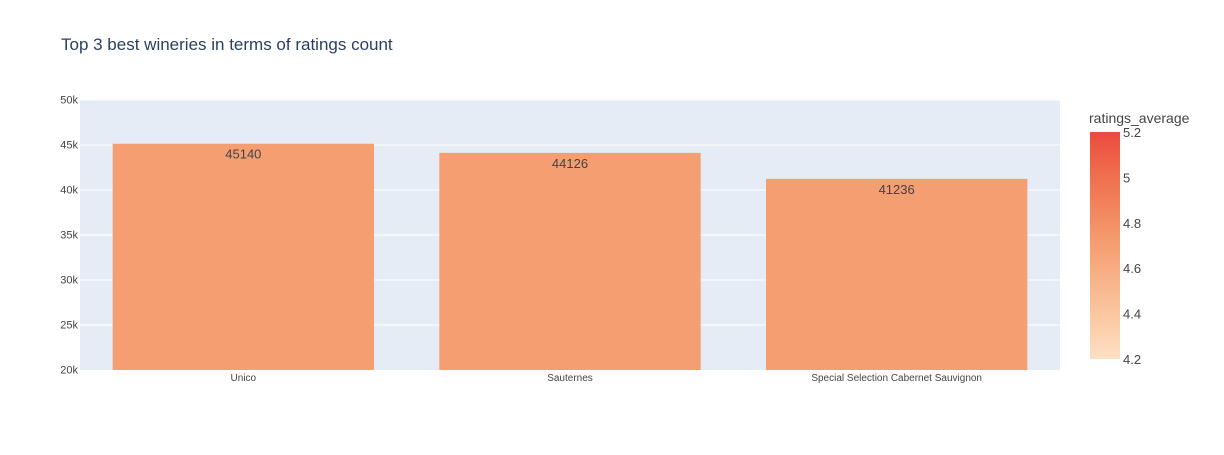 The image size is (1224, 455). What do you see at coordinates (244, 378) in the screenshot?
I see `x-tick-label: Unico` at bounding box center [244, 378].